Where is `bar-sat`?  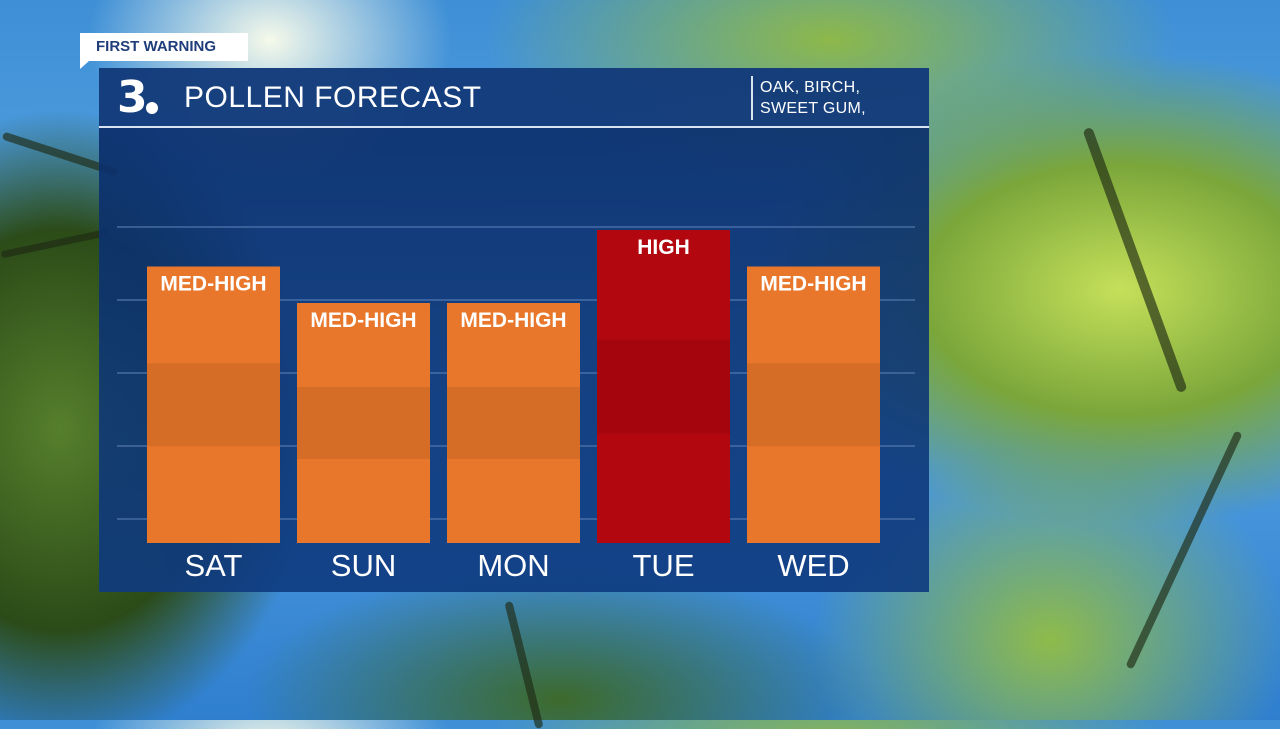 bar-sat is located at coordinates (213, 404).